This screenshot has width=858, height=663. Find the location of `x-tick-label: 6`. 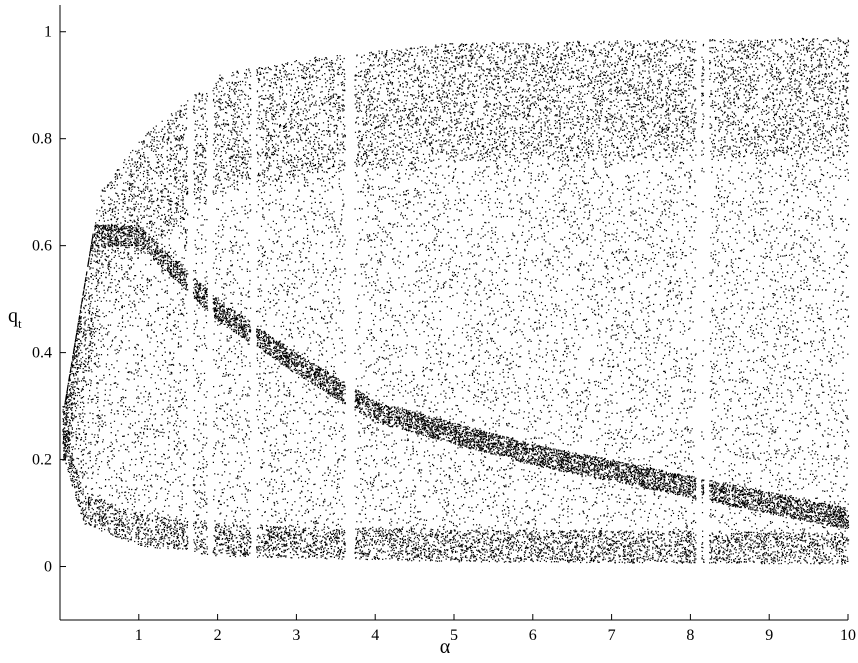

x-tick-label: 6 is located at coordinates (533, 635).